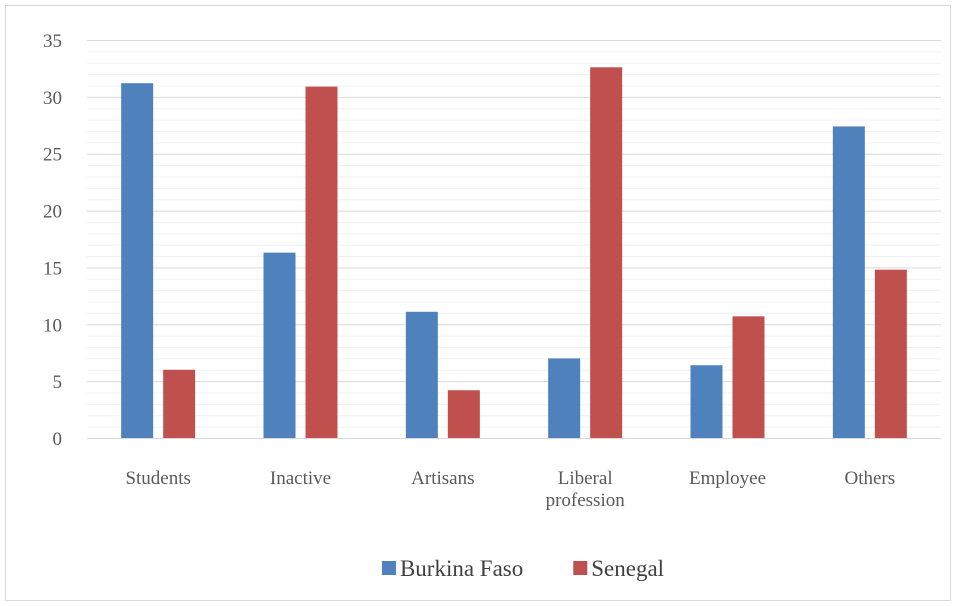 This screenshot has height=606, width=958. I want to click on x-category-label: Employee, so click(727, 478).